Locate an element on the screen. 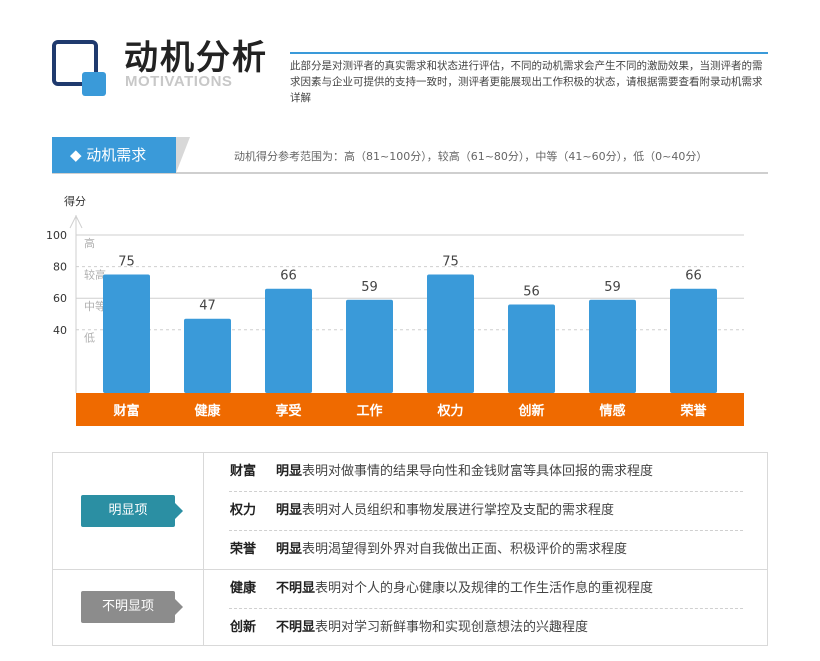 The image size is (820, 661). row-desc: 明显表明对做事情的结果导向性和金钱财富等具体回报的需求程度 is located at coordinates (465, 471).